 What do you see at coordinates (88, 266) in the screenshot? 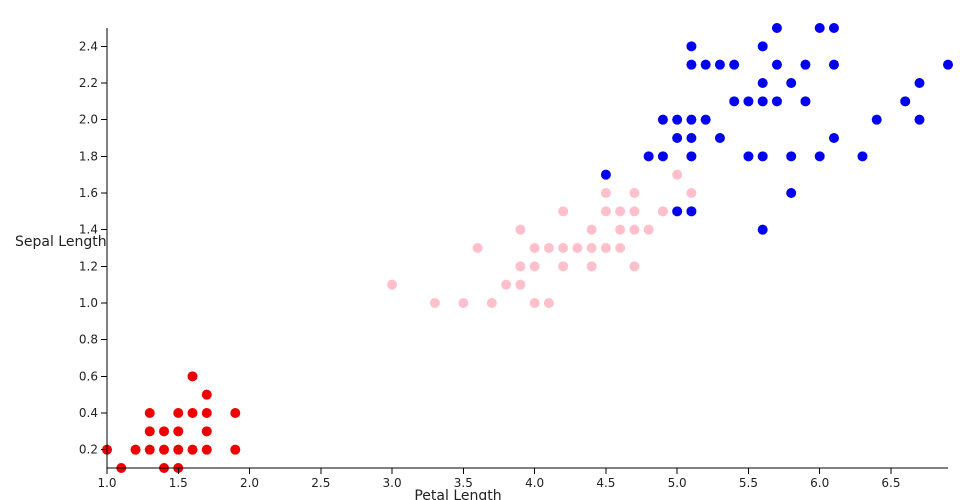
I see `y-tick-label: 1.2` at bounding box center [88, 266].